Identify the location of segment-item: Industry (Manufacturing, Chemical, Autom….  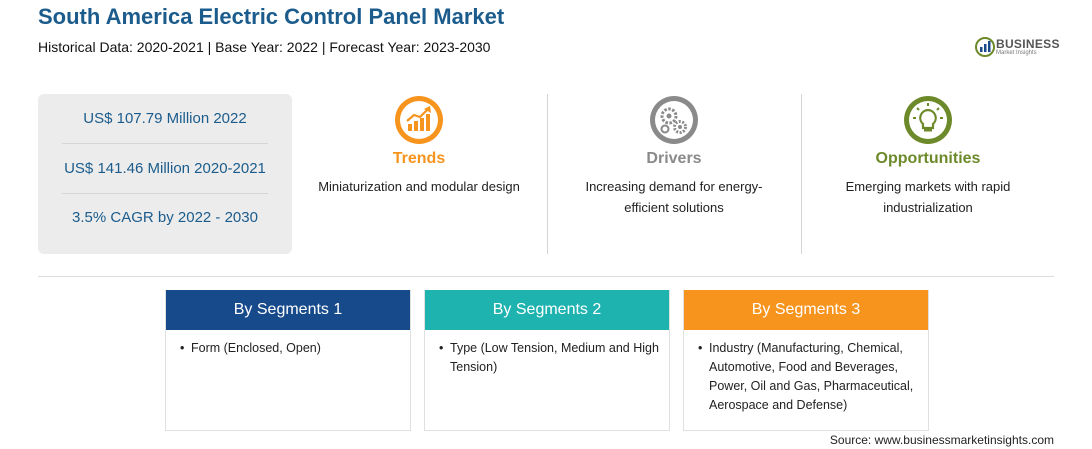
(808, 377).